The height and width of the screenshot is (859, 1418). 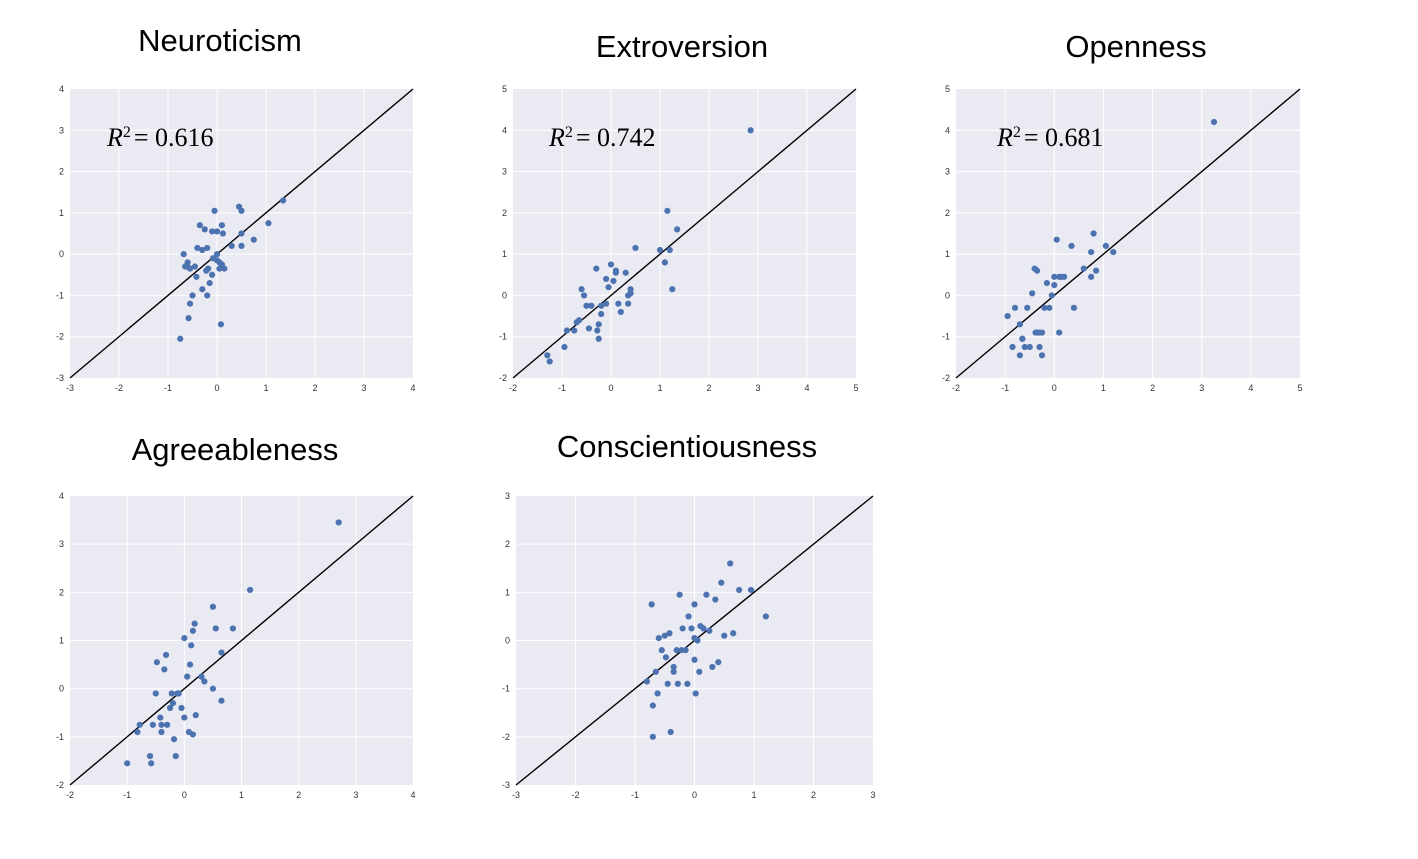 What do you see at coordinates (689, 614) in the screenshot?
I see `panel-conscientiousness: Conscientiousness -3 -2 -1 0 1 2 3 -3 -2 -1 0 1 2 3` at bounding box center [689, 614].